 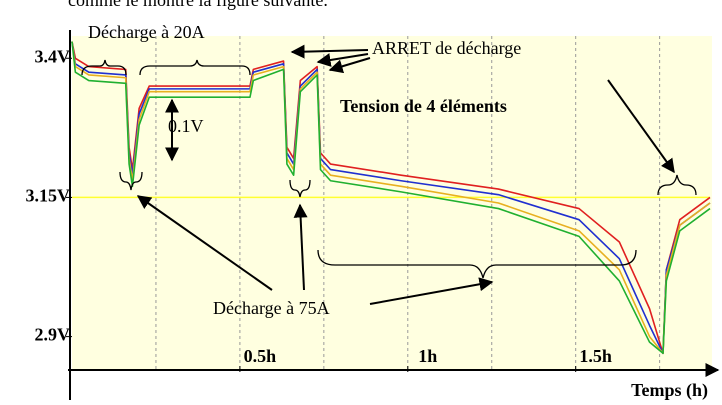 What do you see at coordinates (53, 335) in the screenshot?
I see `y-tick-label: 2.9V` at bounding box center [53, 335].